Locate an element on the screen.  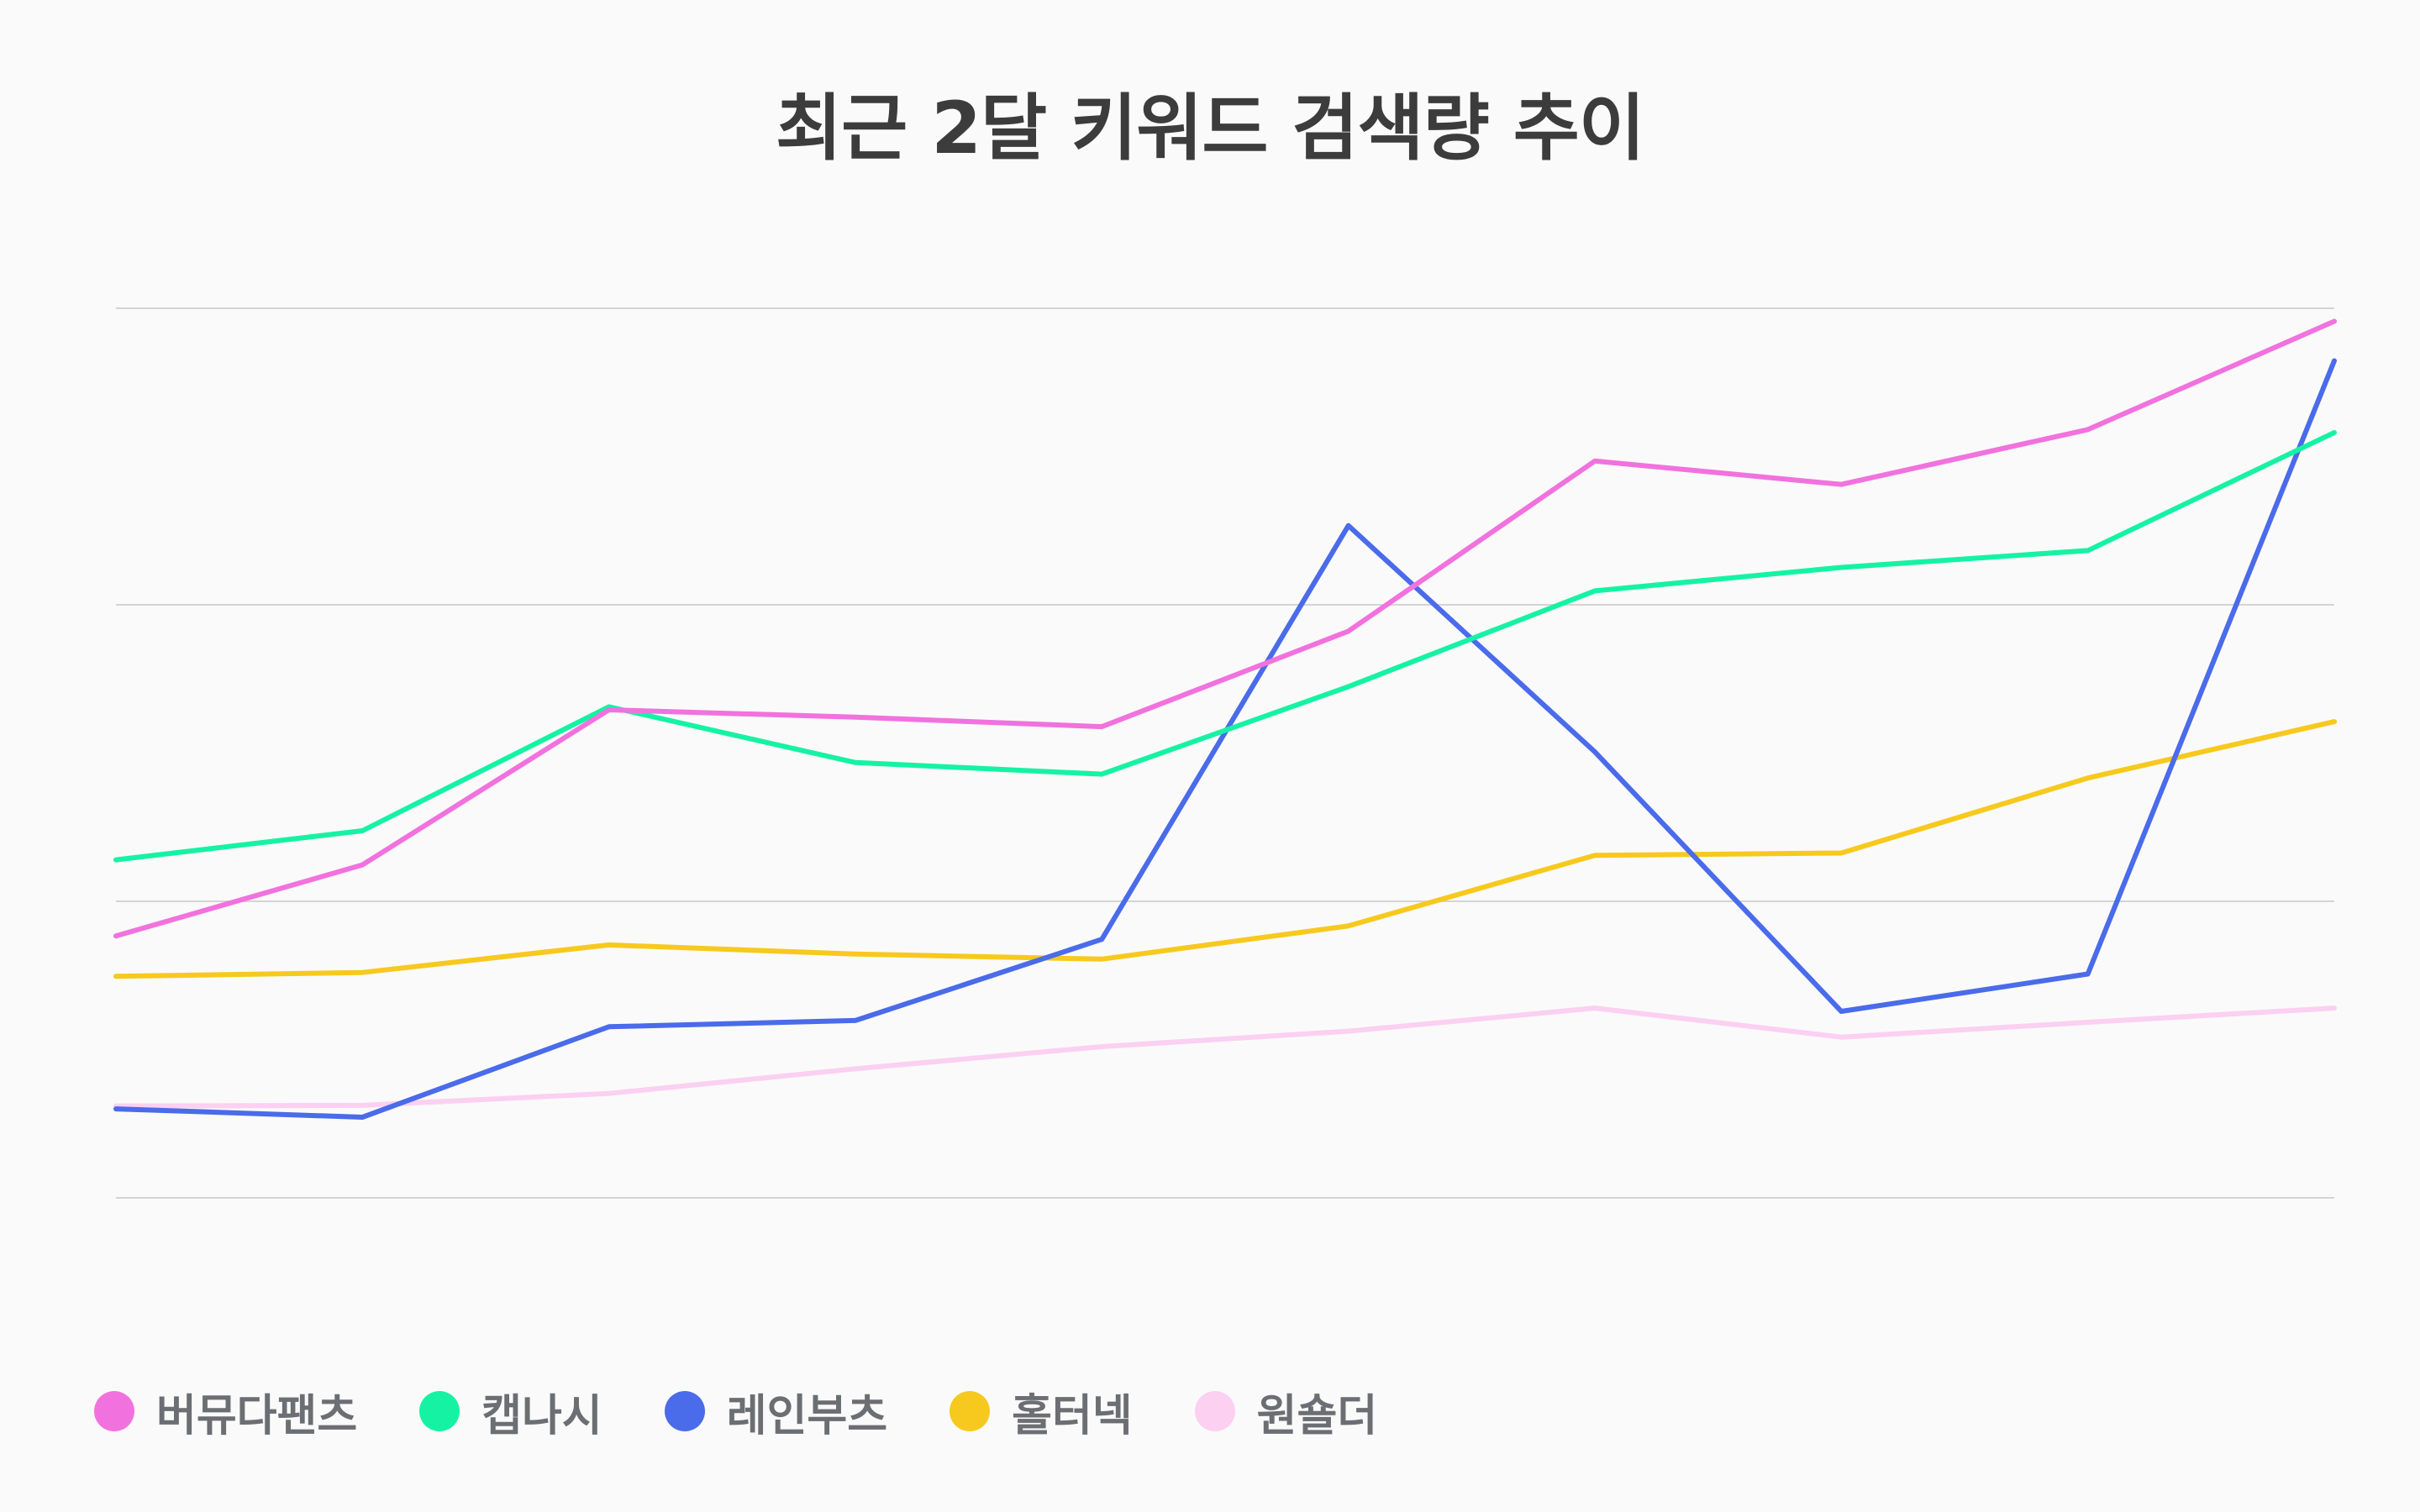
legend-item: 레인부츠 is located at coordinates (776, 1411).